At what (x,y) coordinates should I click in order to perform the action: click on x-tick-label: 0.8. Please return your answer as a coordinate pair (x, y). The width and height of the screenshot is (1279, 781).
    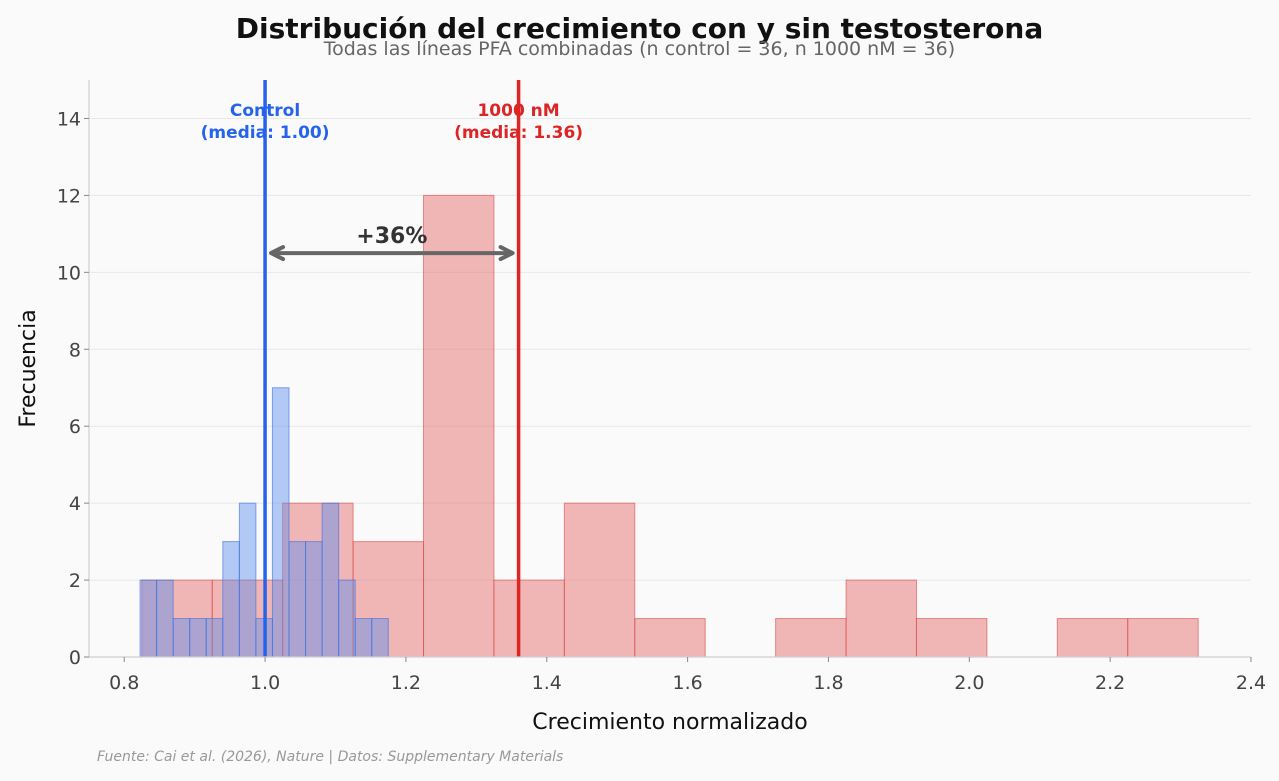
    Looking at the image, I should click on (124, 683).